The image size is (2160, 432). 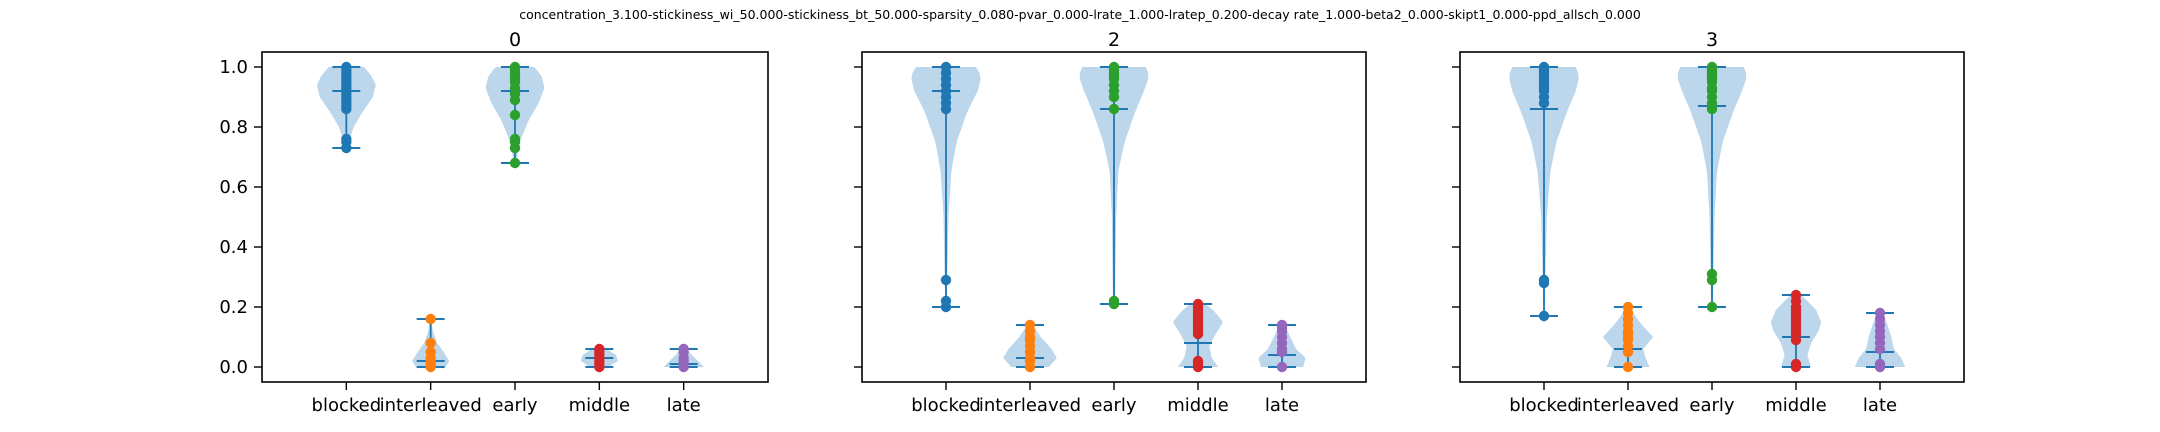 I want to click on y-tick-label: 0.8, so click(x=233, y=127).